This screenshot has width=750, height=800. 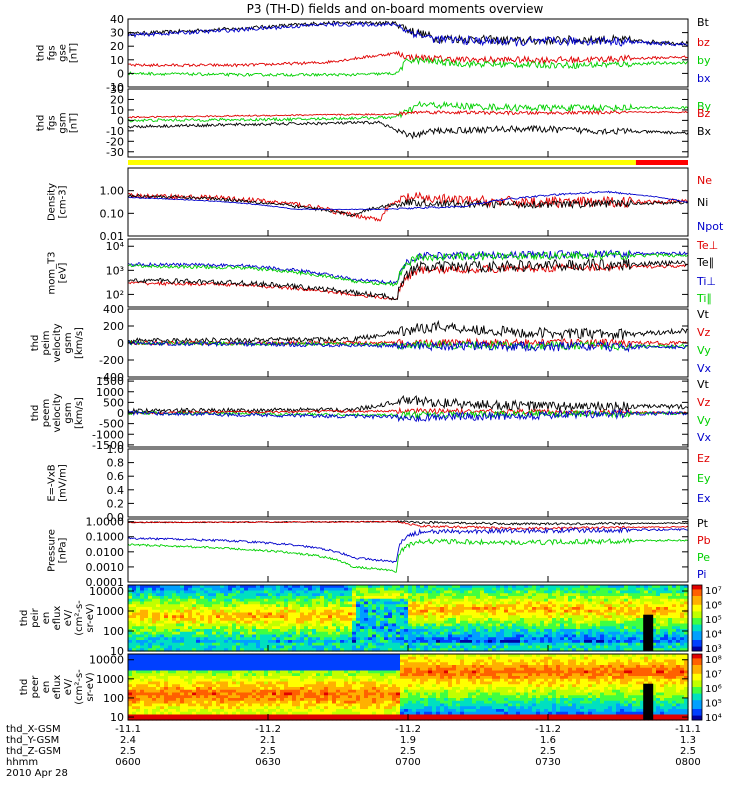 I want to click on y-tick-label: 0.01, so click(x=112, y=236).